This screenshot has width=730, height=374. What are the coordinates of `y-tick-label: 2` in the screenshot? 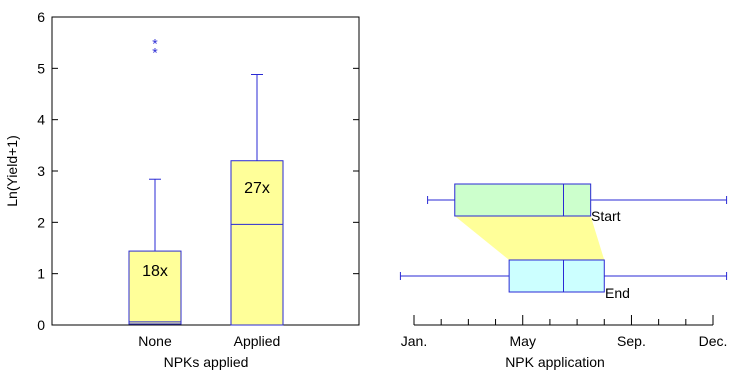 It's located at (41, 222).